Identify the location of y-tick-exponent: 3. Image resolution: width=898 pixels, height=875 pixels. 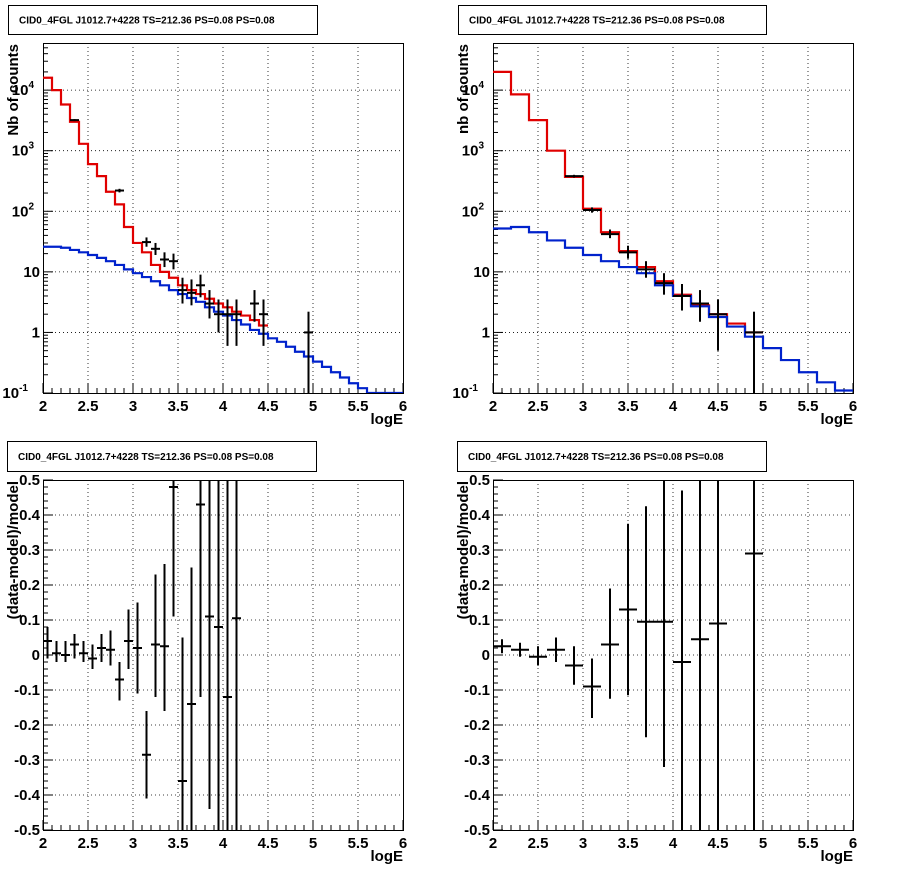
(31, 146).